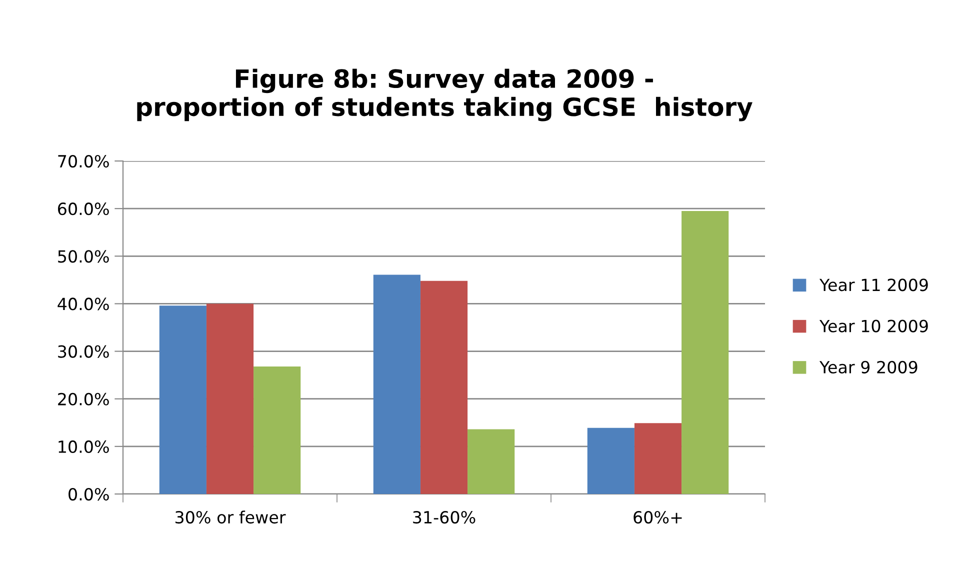 The width and height of the screenshot is (979, 572). What do you see at coordinates (83, 161) in the screenshot?
I see `y-tick-label: 70.0%` at bounding box center [83, 161].